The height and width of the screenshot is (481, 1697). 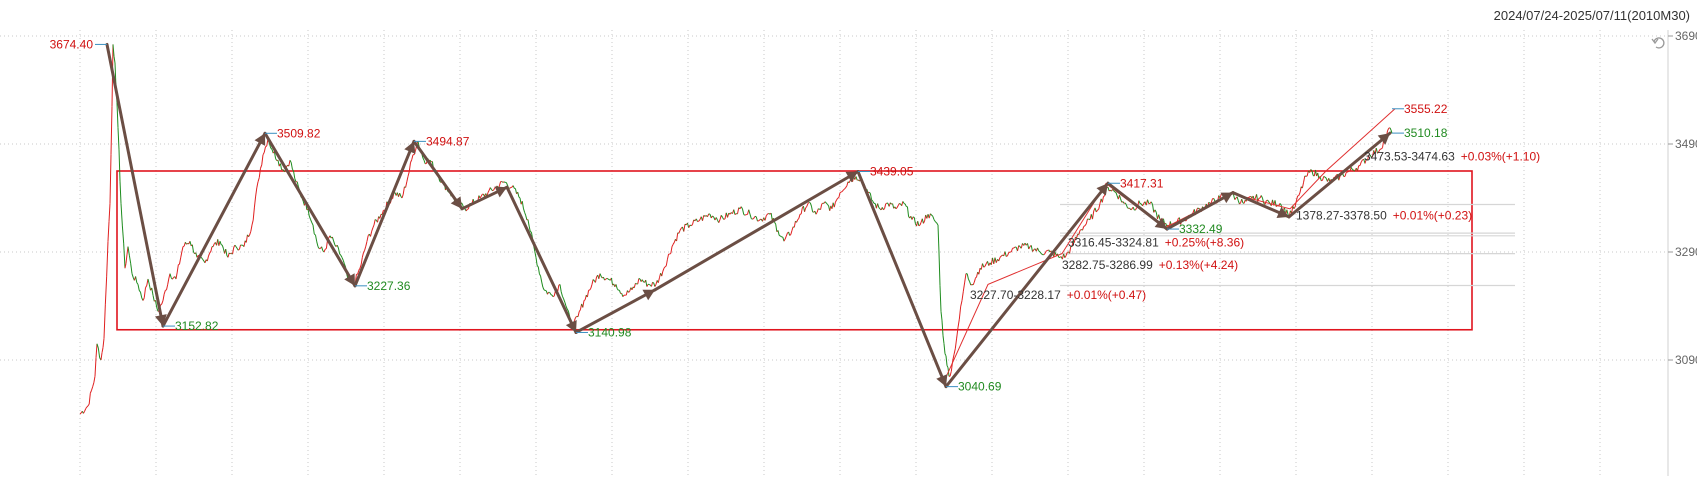 What do you see at coordinates (1686, 360) in the screenshot?
I see `y-tick-label: 3090` at bounding box center [1686, 360].